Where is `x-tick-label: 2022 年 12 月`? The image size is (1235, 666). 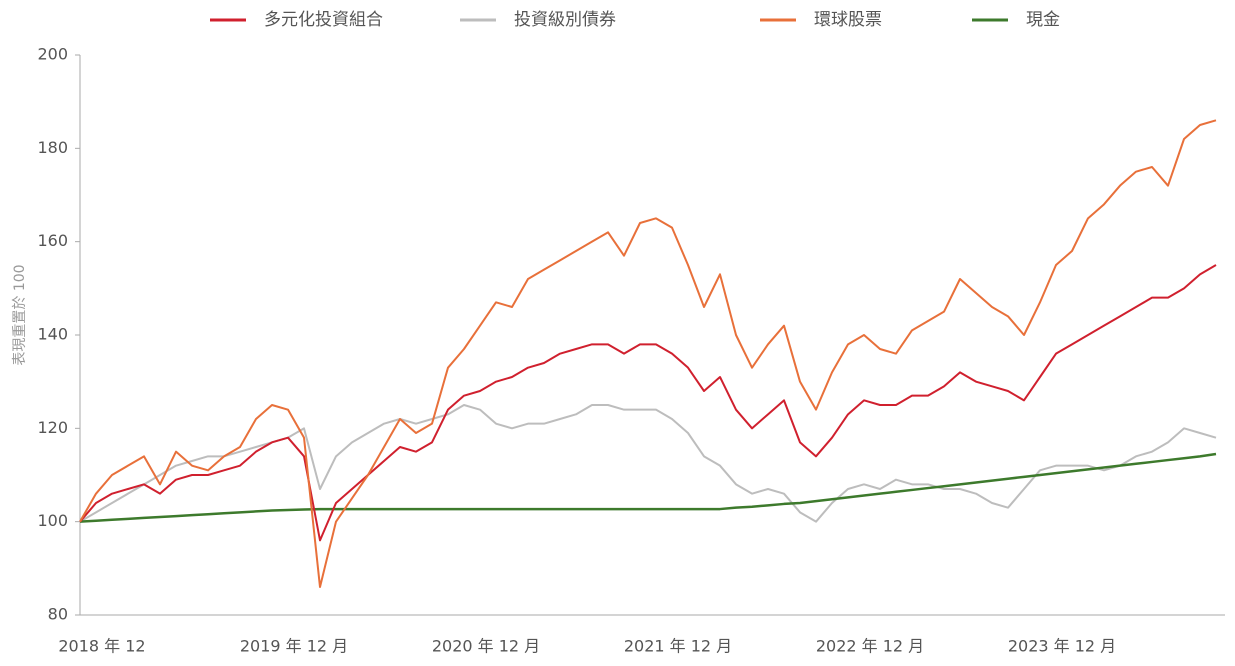
x-tick-label: 2022 年 12 月 is located at coordinates (870, 646).